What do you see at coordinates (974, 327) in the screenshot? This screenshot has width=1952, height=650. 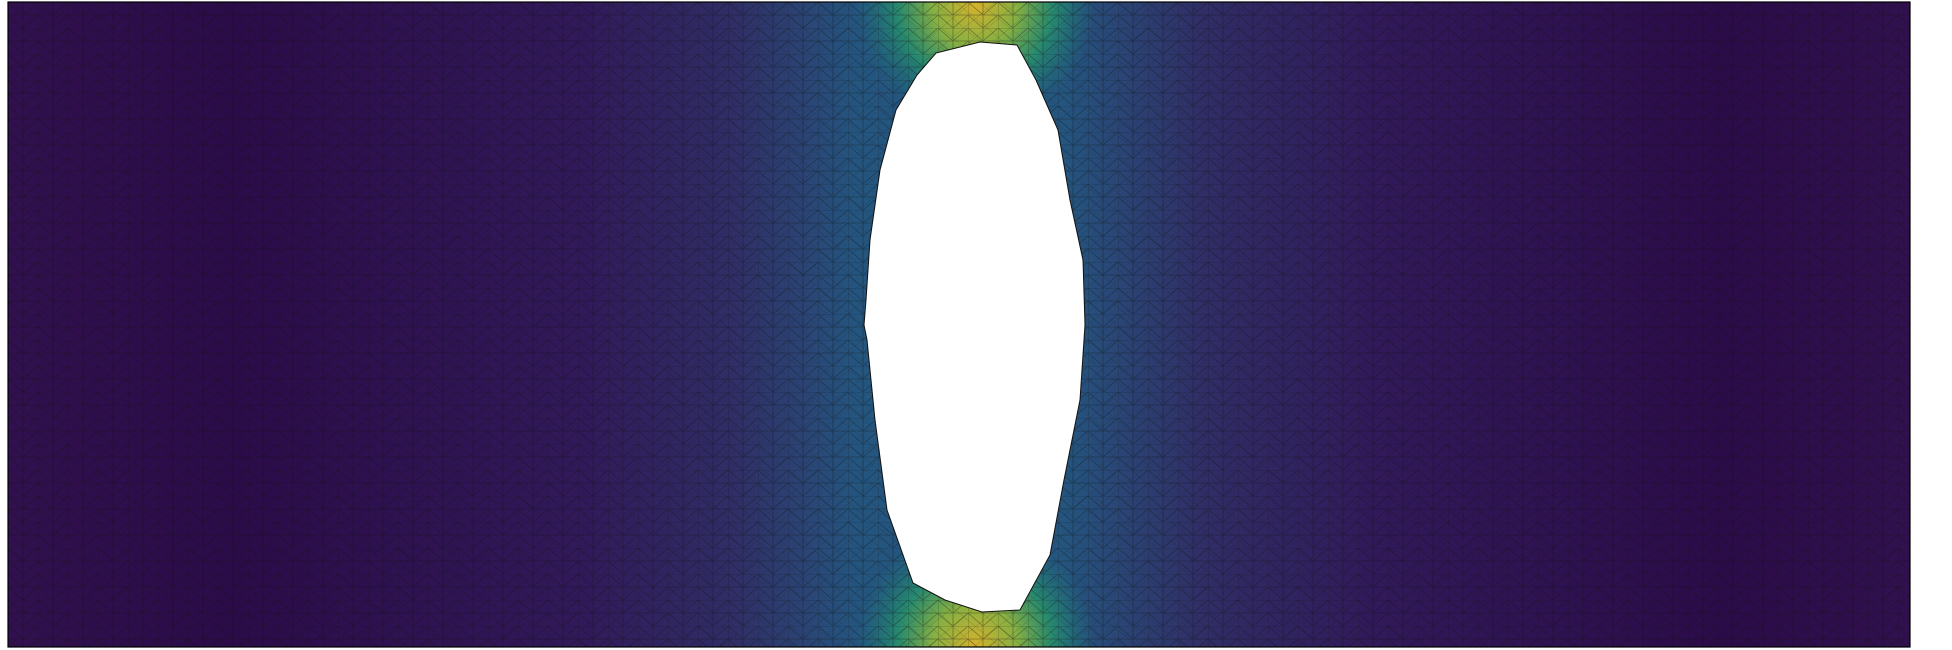 I see `elliptical-hole` at bounding box center [974, 327].